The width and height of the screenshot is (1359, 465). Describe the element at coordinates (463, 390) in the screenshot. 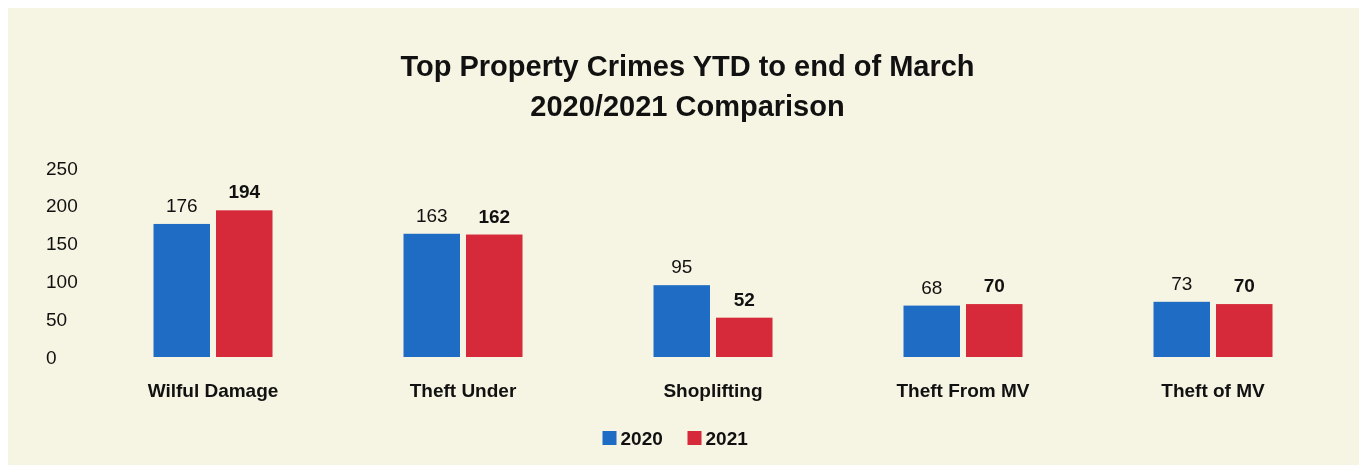

I see `x-tick-label: Theft Under` at that location.